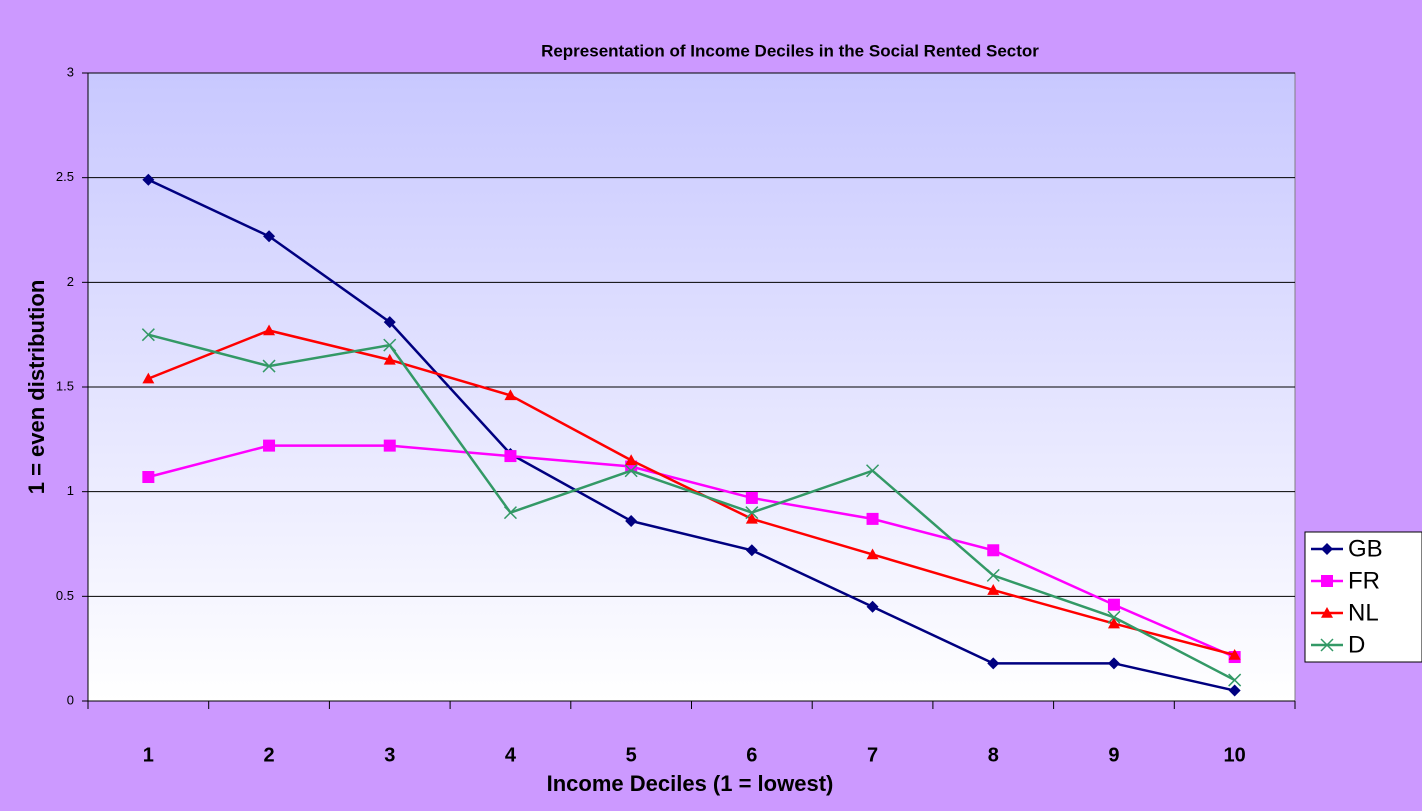 The image size is (1422, 811). Describe the element at coordinates (1363, 612) in the screenshot. I see `legend-label: NL` at that location.